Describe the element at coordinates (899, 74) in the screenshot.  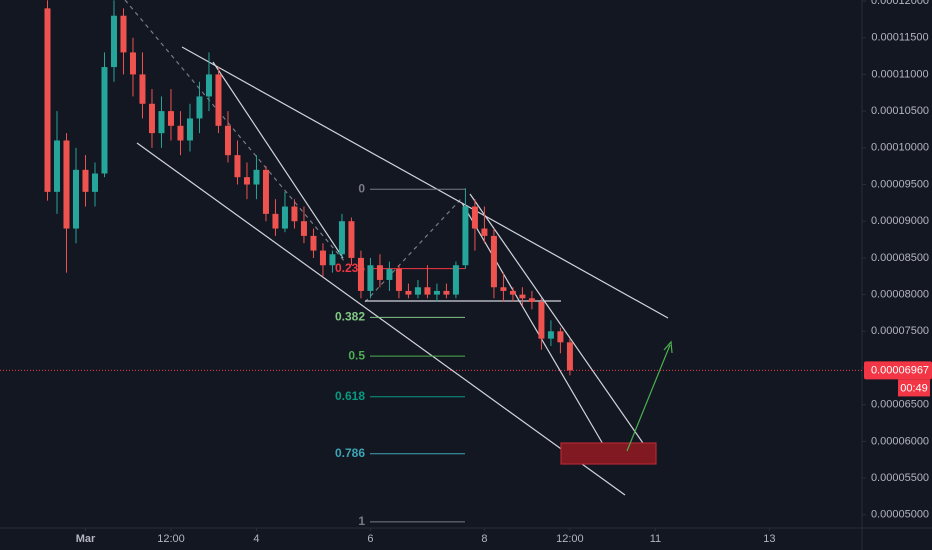
I see `y-tick-label: 0.00011000` at that location.